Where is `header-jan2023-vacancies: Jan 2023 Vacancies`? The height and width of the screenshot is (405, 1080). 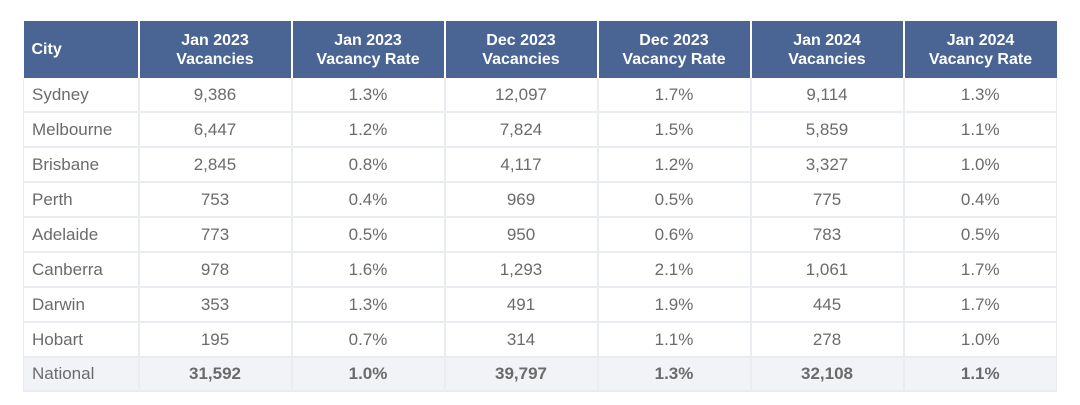
header-jan2023-vacancies: Jan 2023 Vacancies is located at coordinates (215, 49).